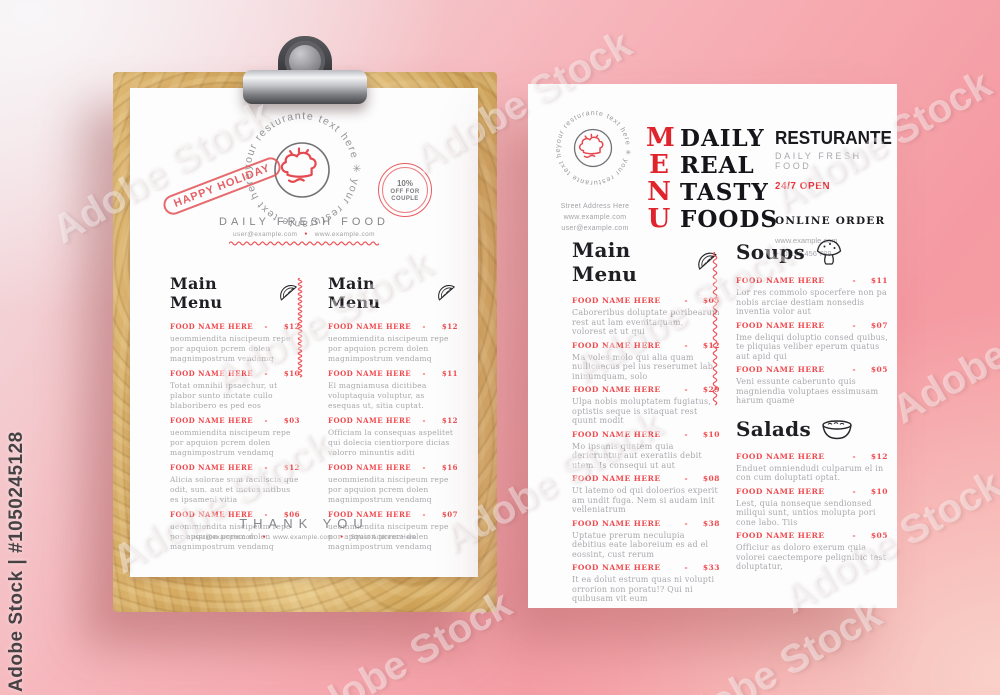 The width and height of the screenshot is (1000, 695). Describe the element at coordinates (659, 165) in the screenshot. I see `menu-letter: E` at that location.